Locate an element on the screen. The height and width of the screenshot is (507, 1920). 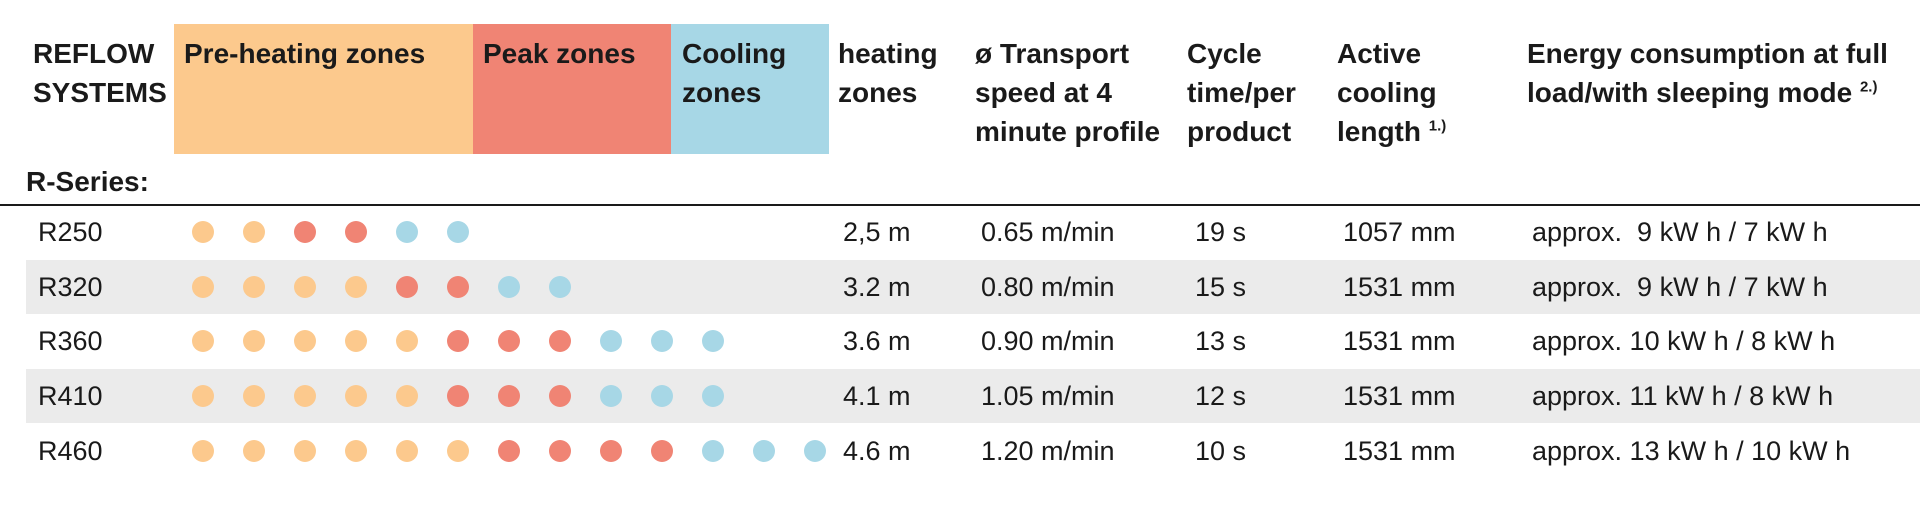
cooling-zones-header is located at coordinates (750, 89).